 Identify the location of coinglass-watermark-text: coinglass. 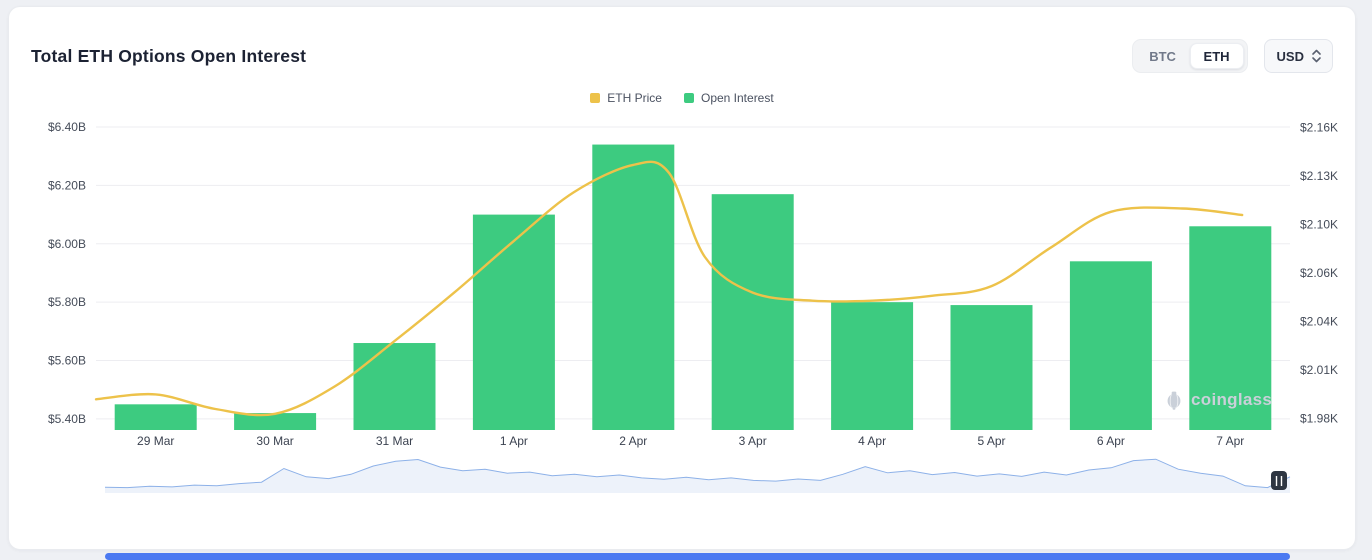
(1232, 399).